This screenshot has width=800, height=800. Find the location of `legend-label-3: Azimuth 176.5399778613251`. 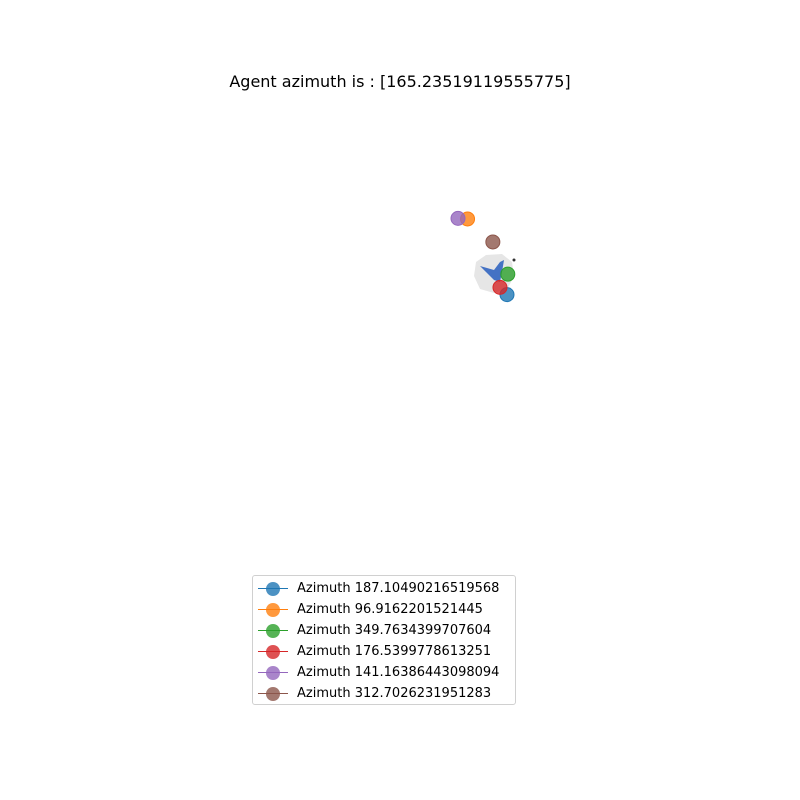

legend-label-3: Azimuth 176.5399778613251 is located at coordinates (394, 651).